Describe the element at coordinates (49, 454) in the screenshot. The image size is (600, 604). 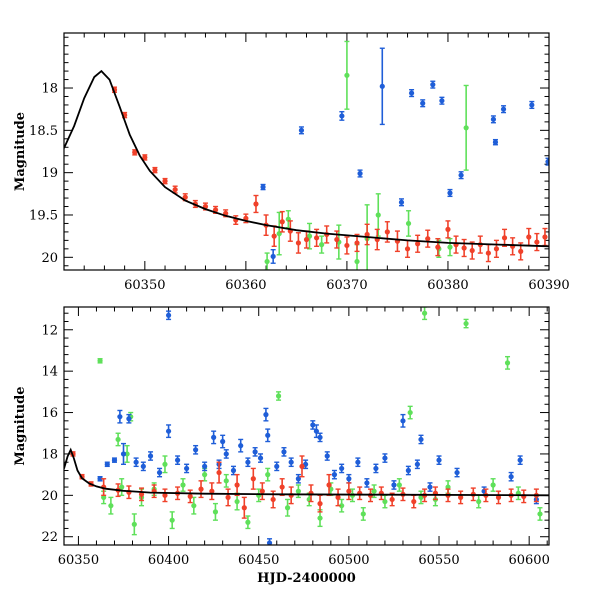
I see `y-tick-label: 18` at that location.